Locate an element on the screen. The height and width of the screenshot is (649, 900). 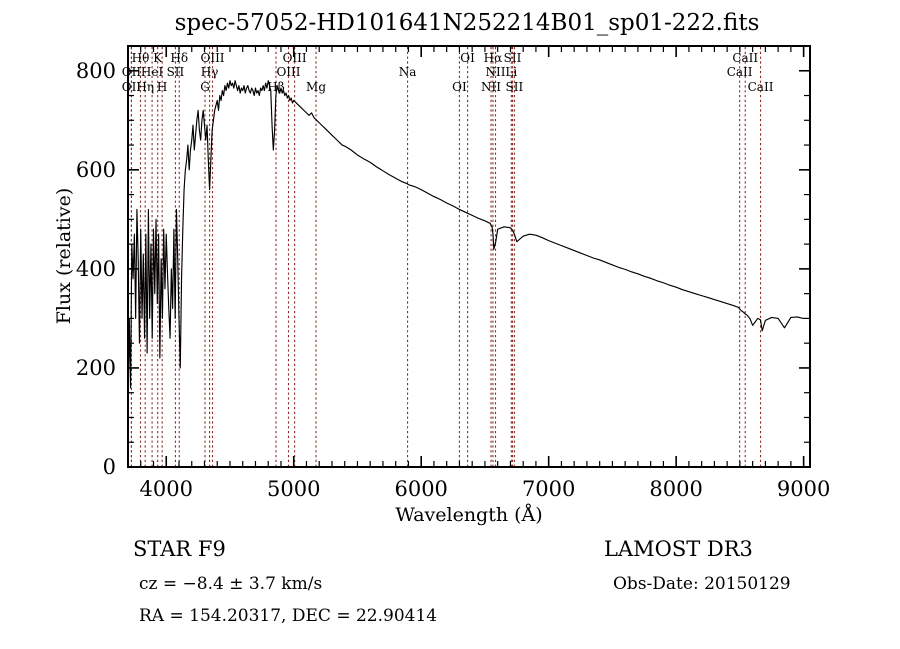
line-label-NII-6548: NII is located at coordinates (491, 87).